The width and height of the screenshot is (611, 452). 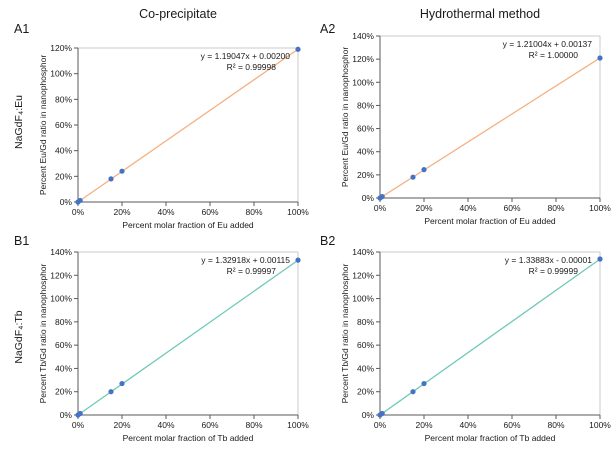 I want to click on panel-label-a1: A1, so click(x=21, y=29).